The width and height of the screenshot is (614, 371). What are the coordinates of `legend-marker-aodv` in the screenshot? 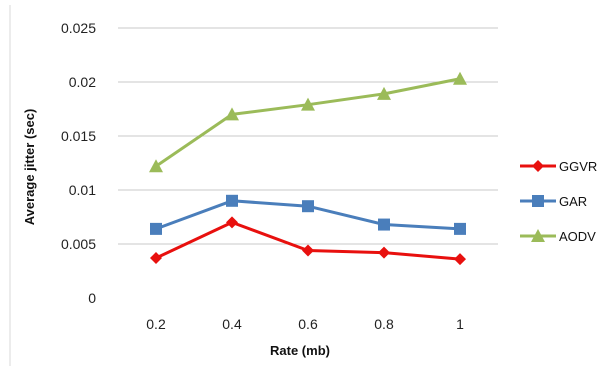 It's located at (538, 235).